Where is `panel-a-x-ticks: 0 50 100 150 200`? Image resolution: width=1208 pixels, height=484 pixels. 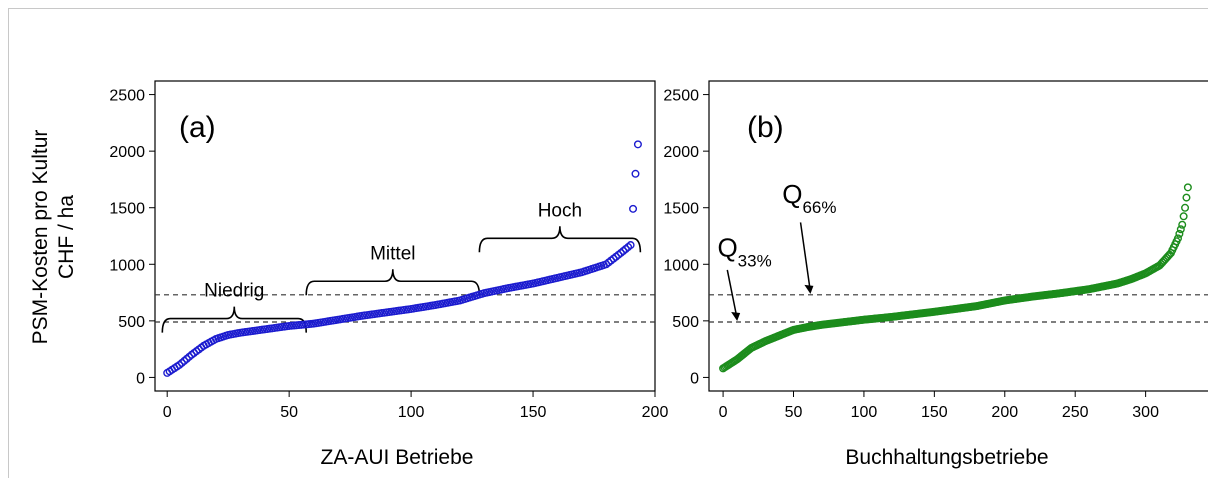
panel-a-x-ticks: 0 50 100 150 200 is located at coordinates (416, 406).